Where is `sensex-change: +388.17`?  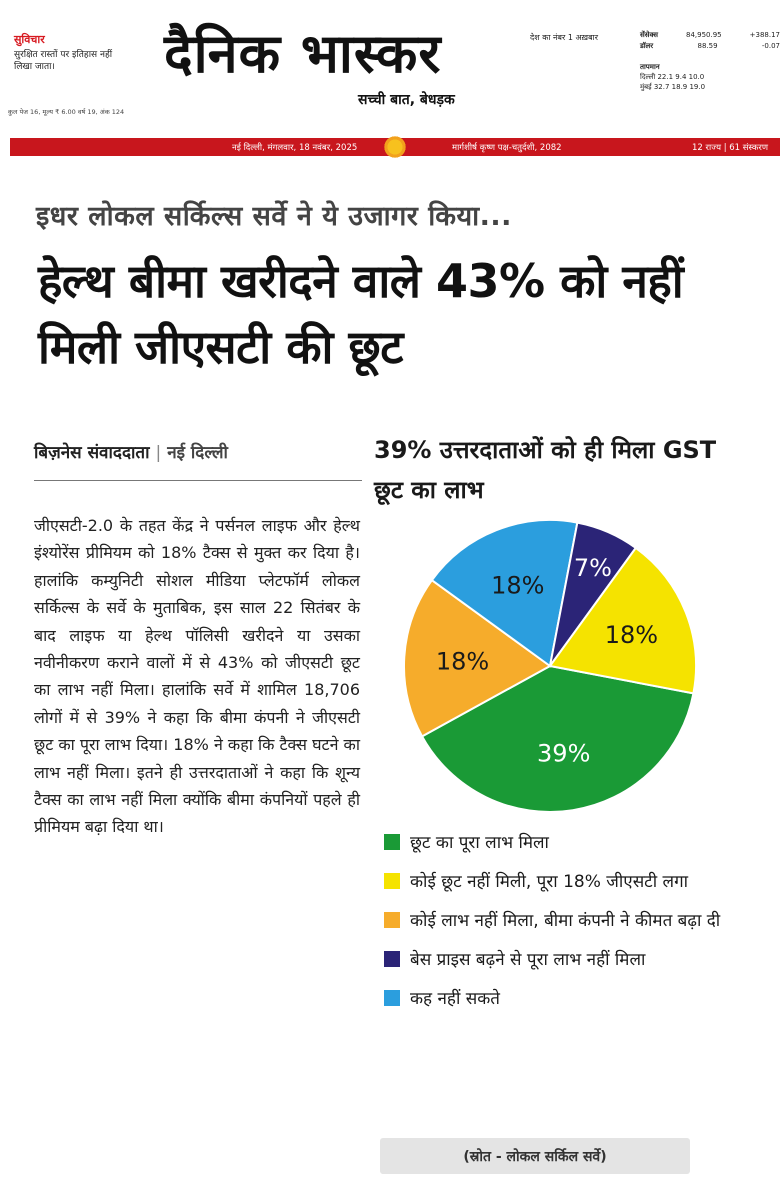
sensex-change: +388.17 is located at coordinates (764, 35).